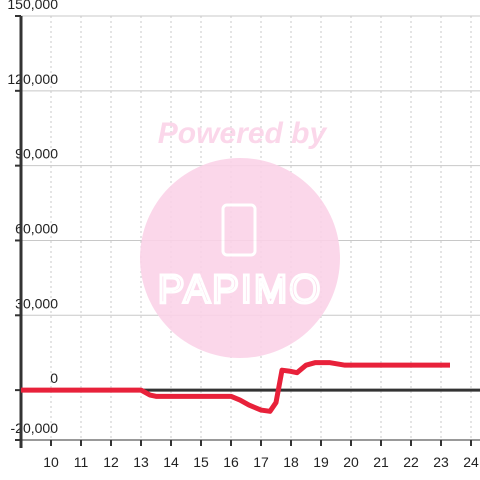 The image size is (480, 480). Describe the element at coordinates (411, 462) in the screenshot. I see `x-tick-label: 22` at that location.